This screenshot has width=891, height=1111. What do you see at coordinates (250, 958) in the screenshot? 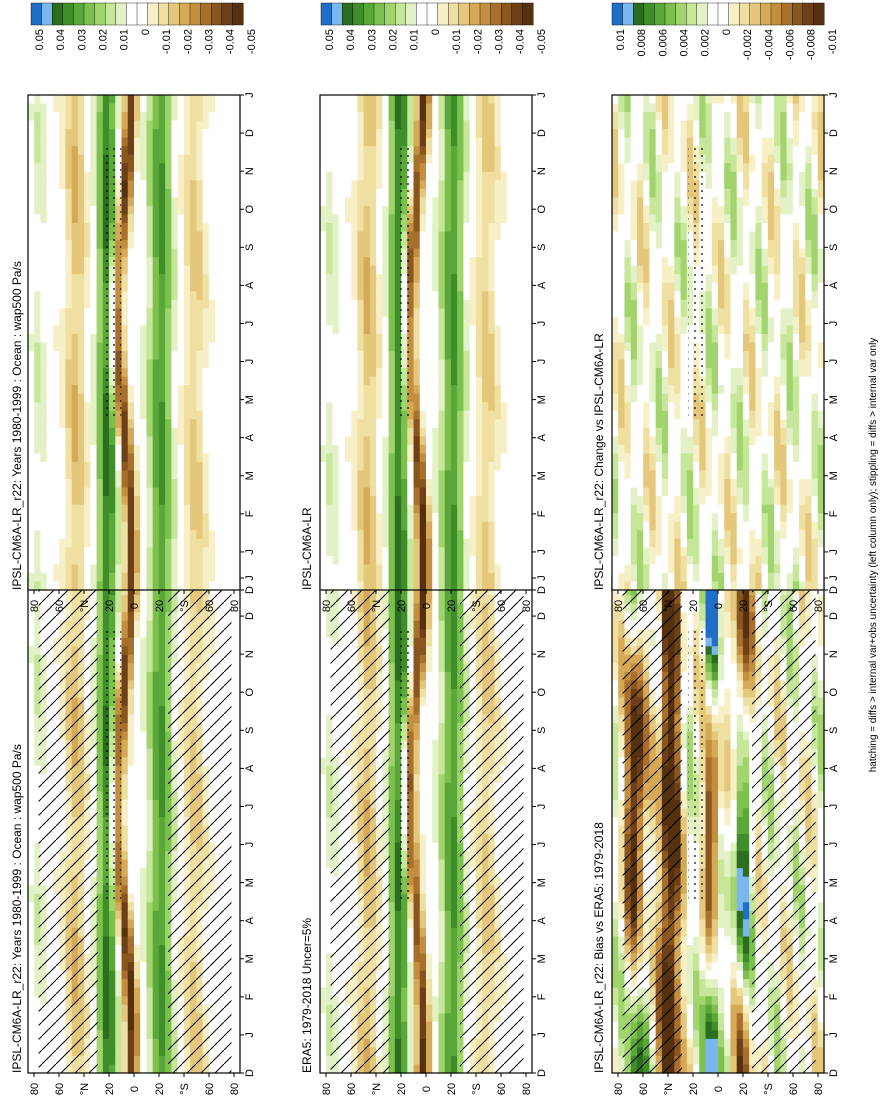
I see `month-tick-label: M` at bounding box center [250, 958].